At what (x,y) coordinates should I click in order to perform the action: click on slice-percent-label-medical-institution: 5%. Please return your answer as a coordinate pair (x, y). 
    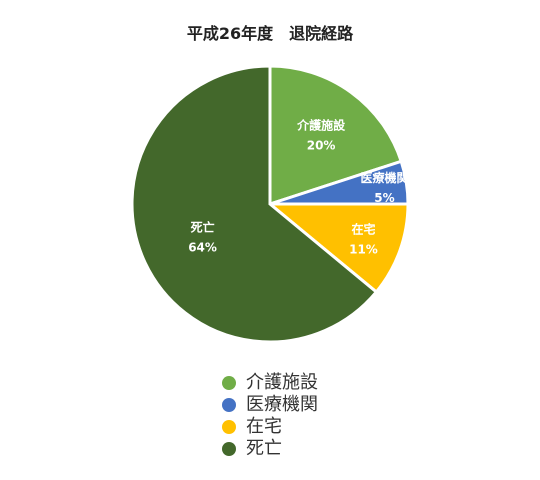
    Looking at the image, I should click on (384, 198).